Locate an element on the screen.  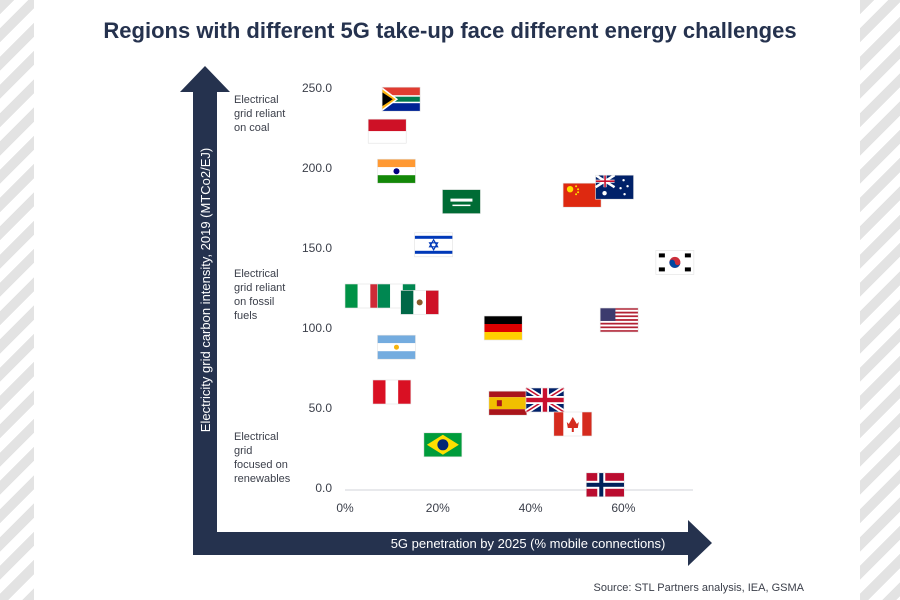
left-border-pattern is located at coordinates (17, 300).